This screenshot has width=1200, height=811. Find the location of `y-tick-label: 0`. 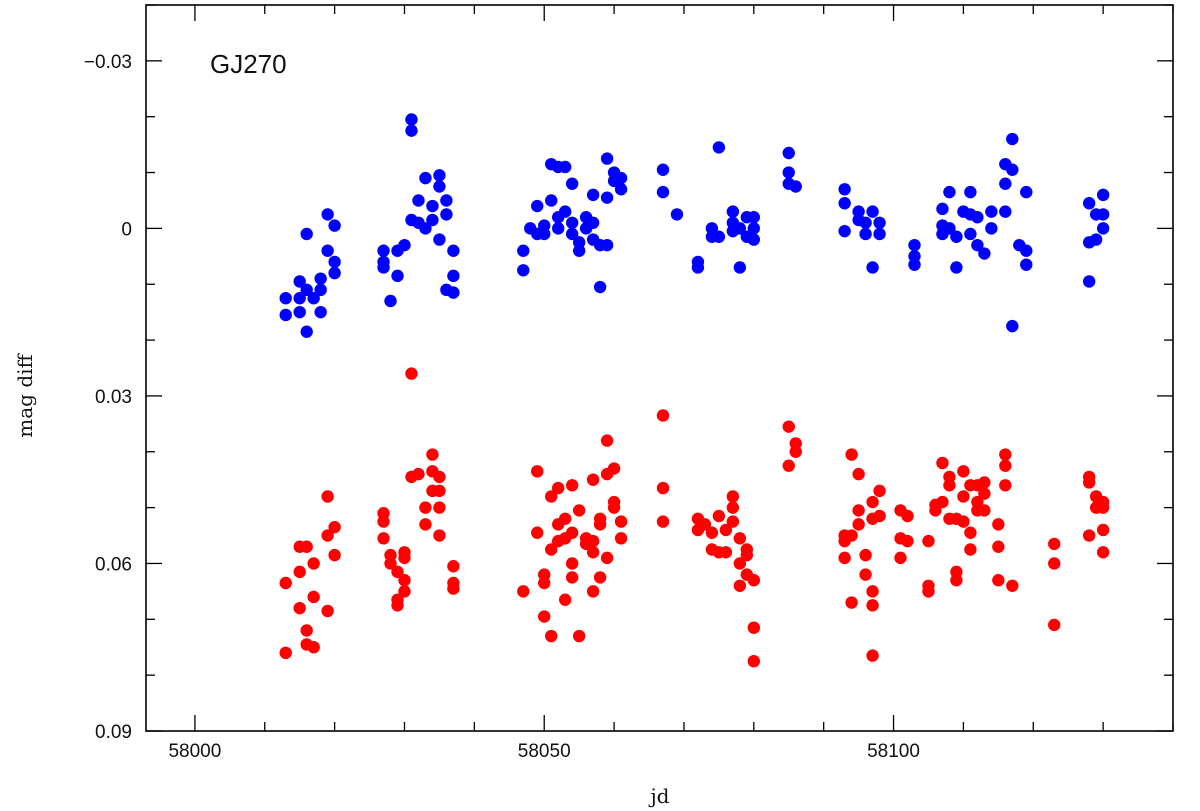

y-tick-label: 0 is located at coordinates (126, 229).